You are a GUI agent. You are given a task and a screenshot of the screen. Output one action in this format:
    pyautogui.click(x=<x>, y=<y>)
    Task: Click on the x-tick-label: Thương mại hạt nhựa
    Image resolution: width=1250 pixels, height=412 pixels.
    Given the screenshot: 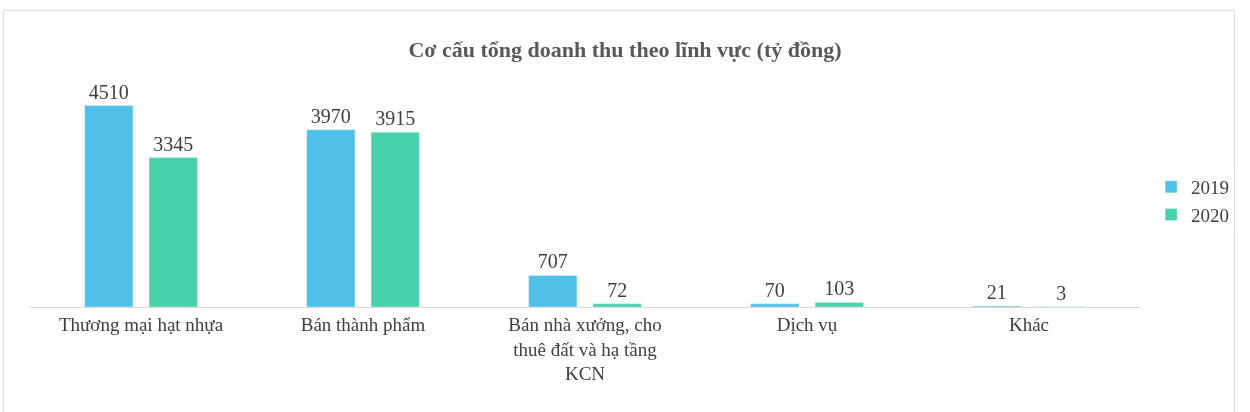 What is the action you would take?
    pyautogui.click(x=141, y=324)
    